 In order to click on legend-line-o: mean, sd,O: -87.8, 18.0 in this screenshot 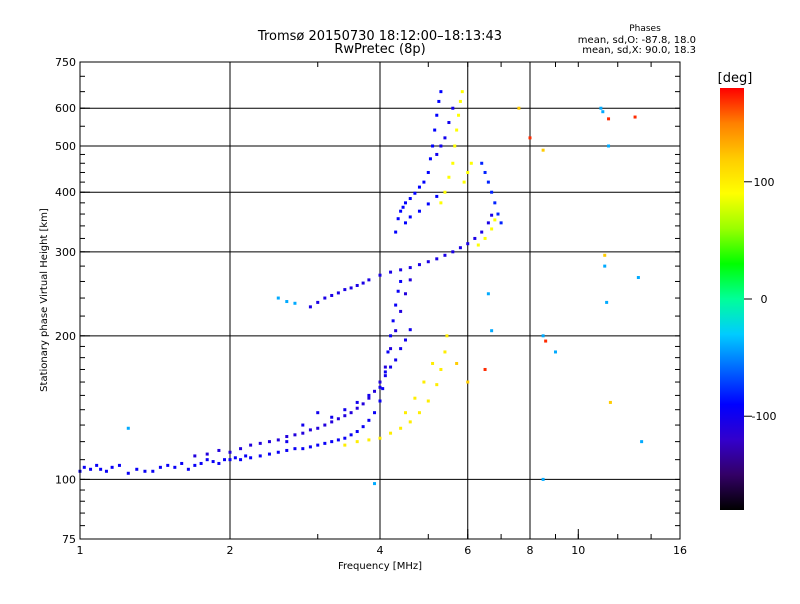, I will do `click(637, 40)`.